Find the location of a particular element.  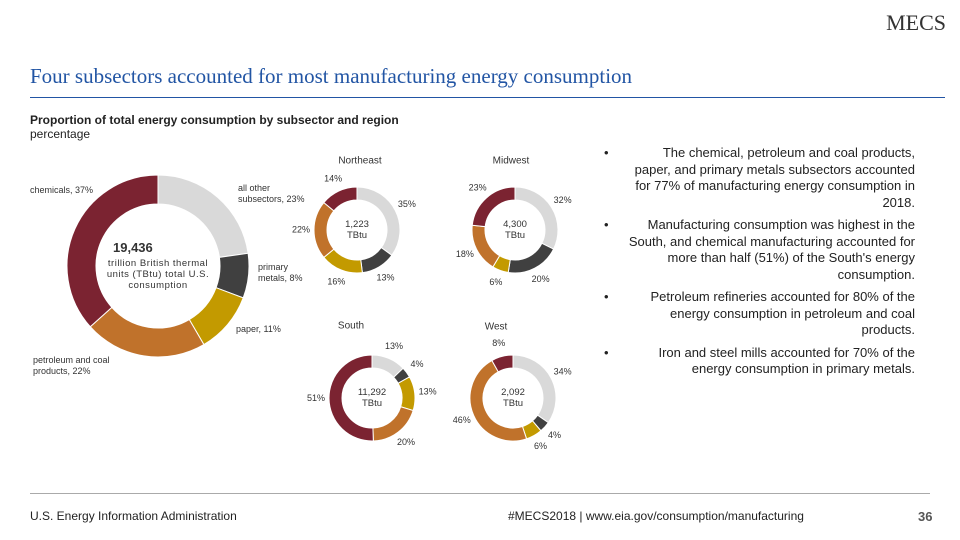

slice-label: 18% is located at coordinates (465, 254).